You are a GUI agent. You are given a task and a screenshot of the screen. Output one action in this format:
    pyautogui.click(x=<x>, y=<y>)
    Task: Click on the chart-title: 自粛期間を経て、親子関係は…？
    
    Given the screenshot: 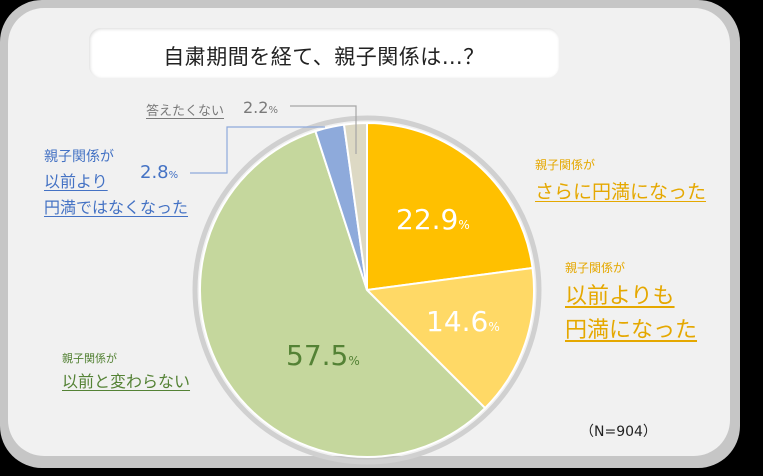 What is the action you would take?
    pyautogui.click(x=324, y=57)
    